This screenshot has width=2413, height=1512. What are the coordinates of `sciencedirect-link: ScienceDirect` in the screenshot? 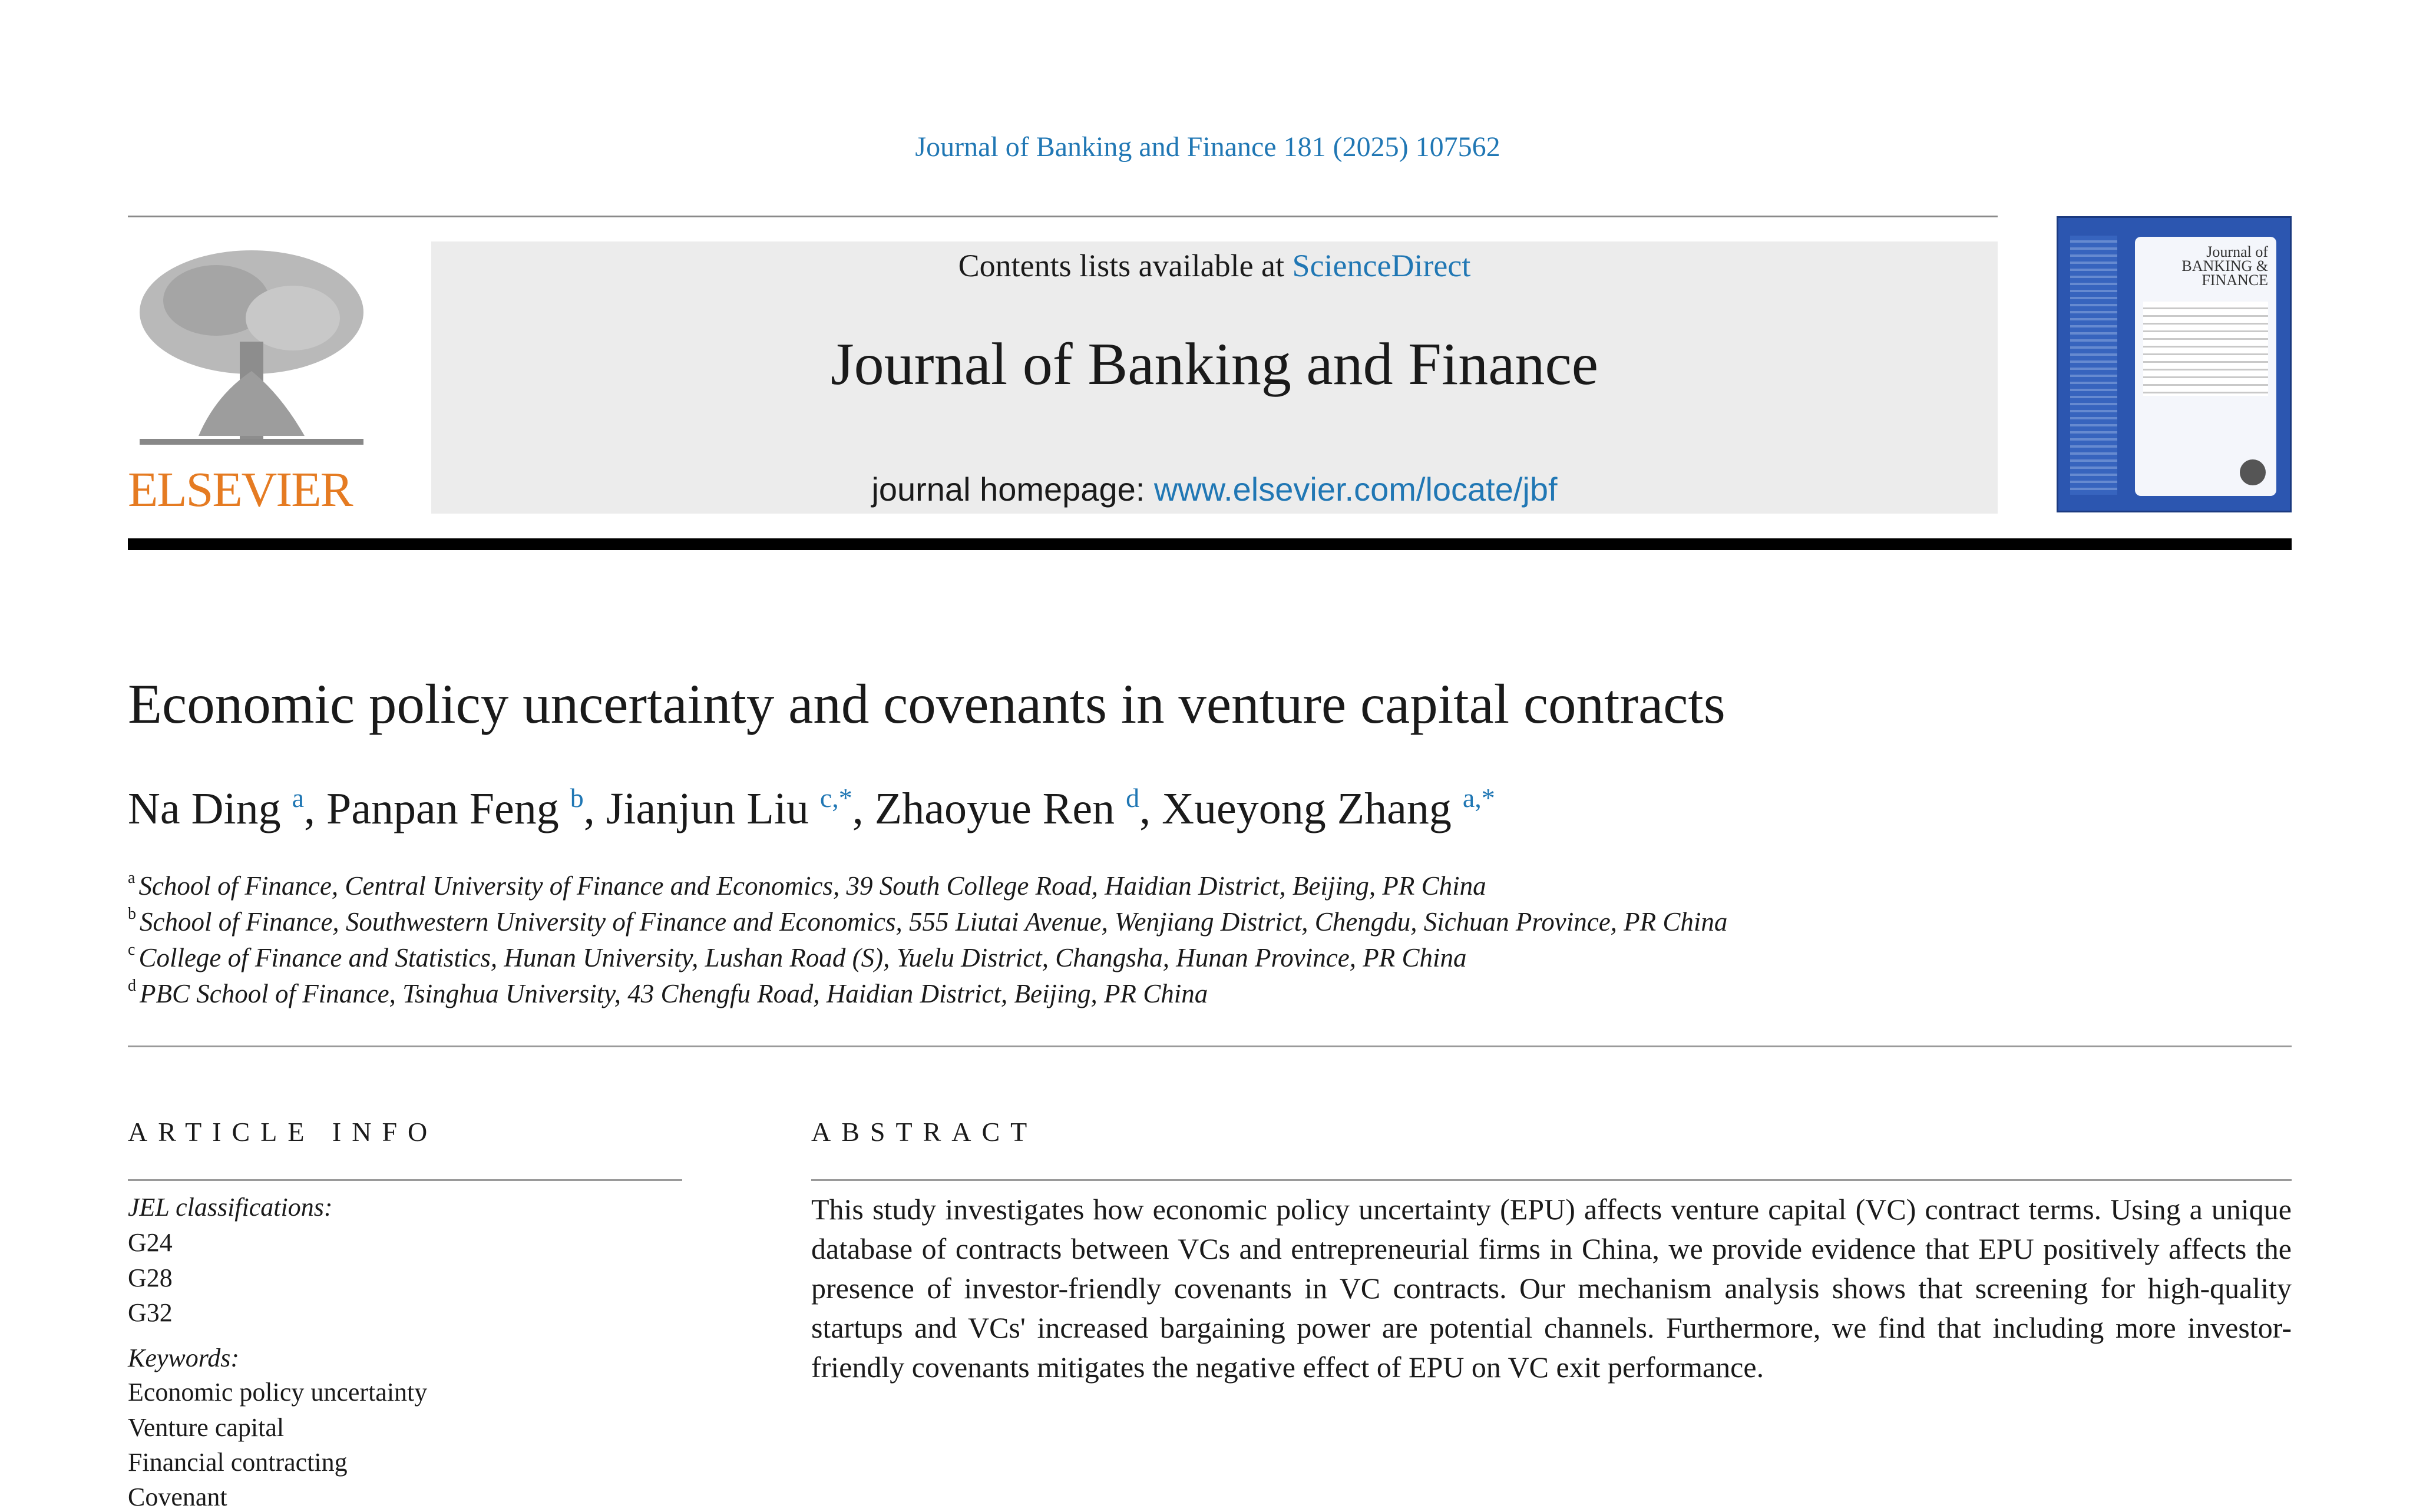 It's located at (1381, 265).